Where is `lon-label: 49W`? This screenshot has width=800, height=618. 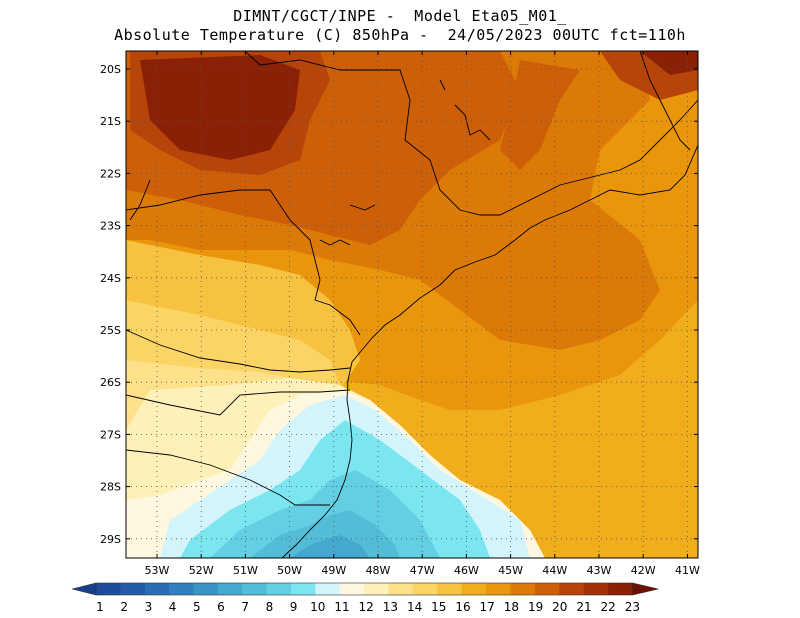
lon-label: 49W is located at coordinates (333, 570).